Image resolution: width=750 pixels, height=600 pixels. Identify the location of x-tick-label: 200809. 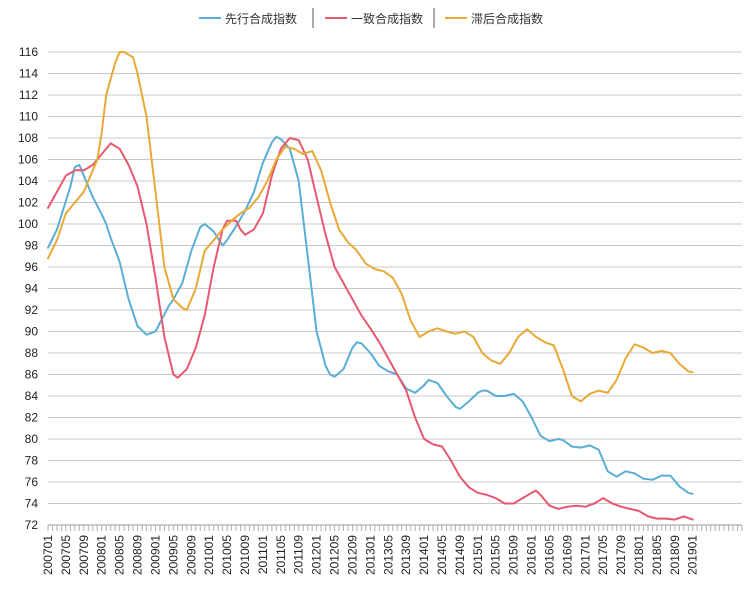
(138, 555).